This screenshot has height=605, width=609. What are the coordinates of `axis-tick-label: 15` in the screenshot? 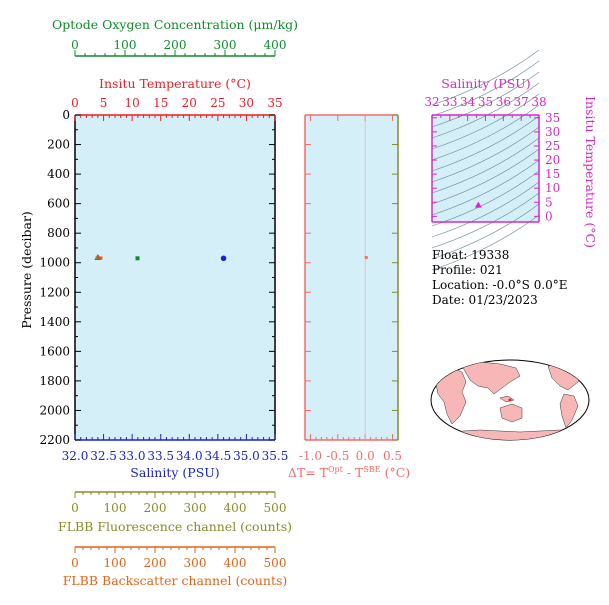 It's located at (160, 103).